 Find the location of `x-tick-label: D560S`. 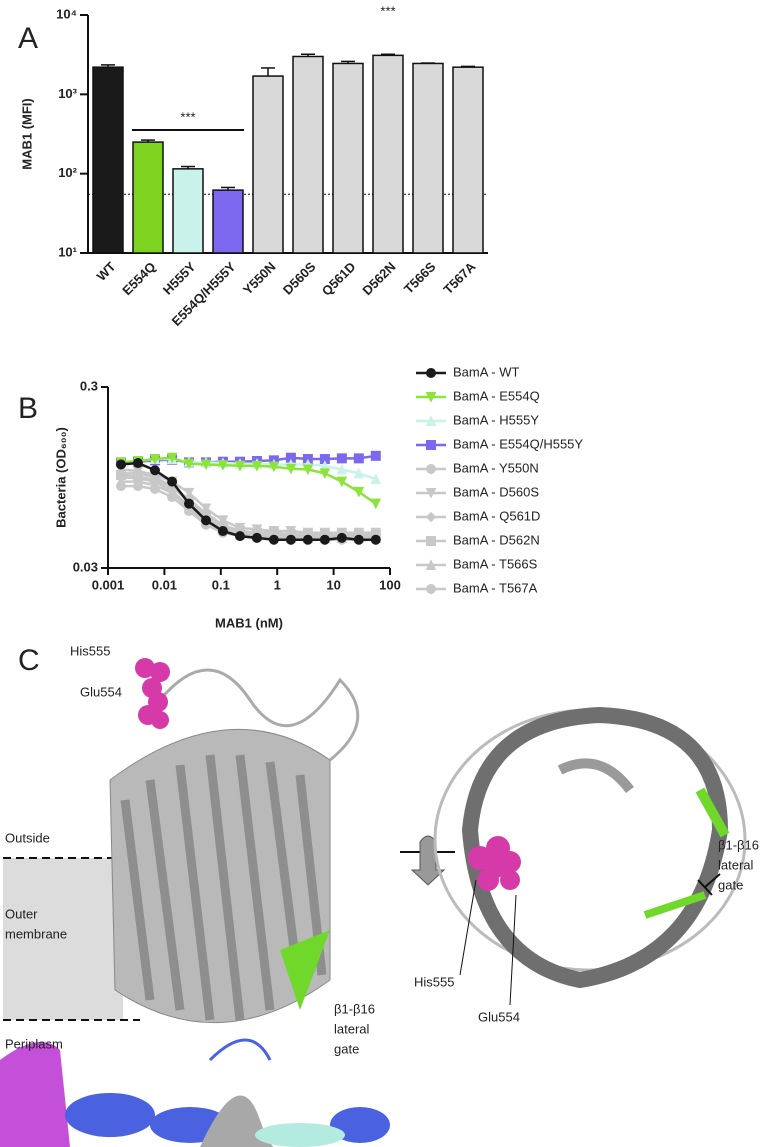

x-tick-label: D560S is located at coordinates (299, 278).